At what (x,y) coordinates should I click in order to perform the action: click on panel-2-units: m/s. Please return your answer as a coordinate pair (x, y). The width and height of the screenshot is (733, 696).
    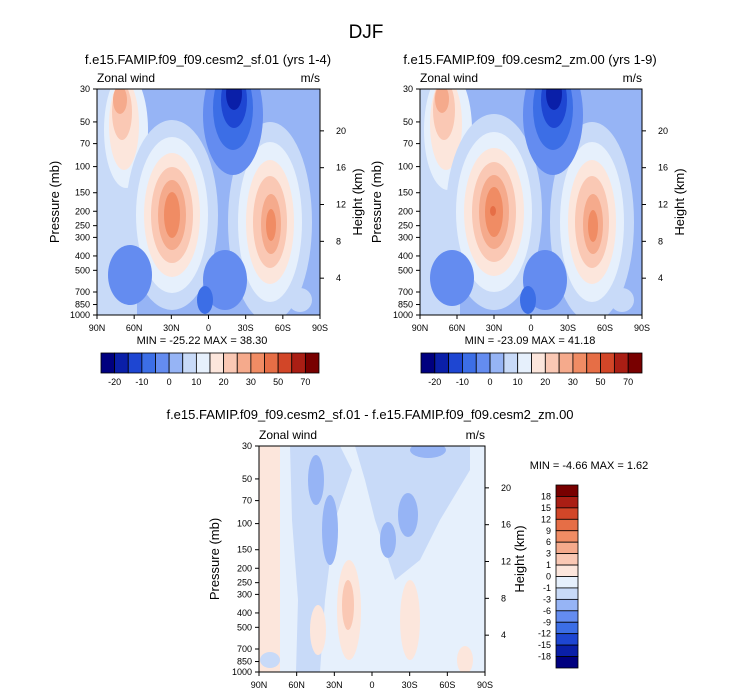
    Looking at the image, I should click on (632, 78).